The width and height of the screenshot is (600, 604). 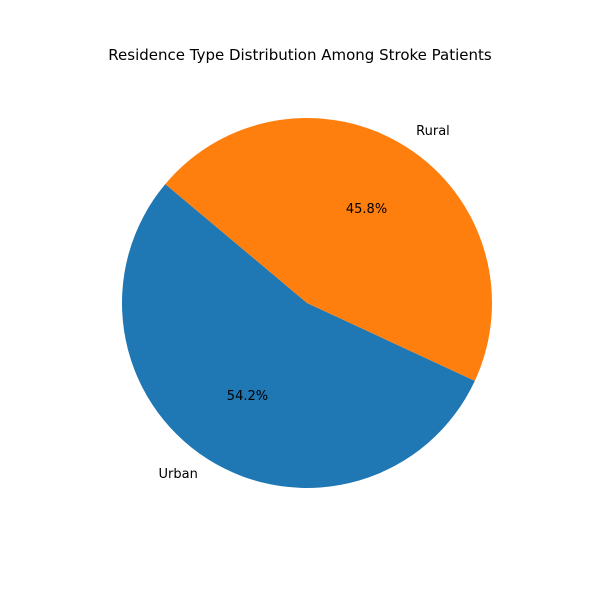 What do you see at coordinates (247, 396) in the screenshot?
I see `pie-percent-label-urban: 54.2%` at bounding box center [247, 396].